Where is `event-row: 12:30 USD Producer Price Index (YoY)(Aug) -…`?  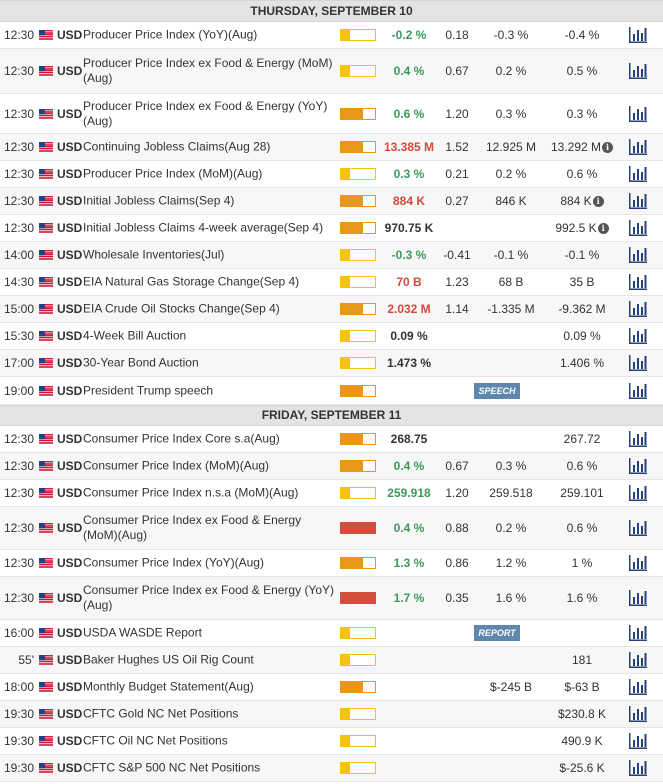 event-row: 12:30 USD Producer Price Index (YoY)(Aug) -… is located at coordinates (331, 35).